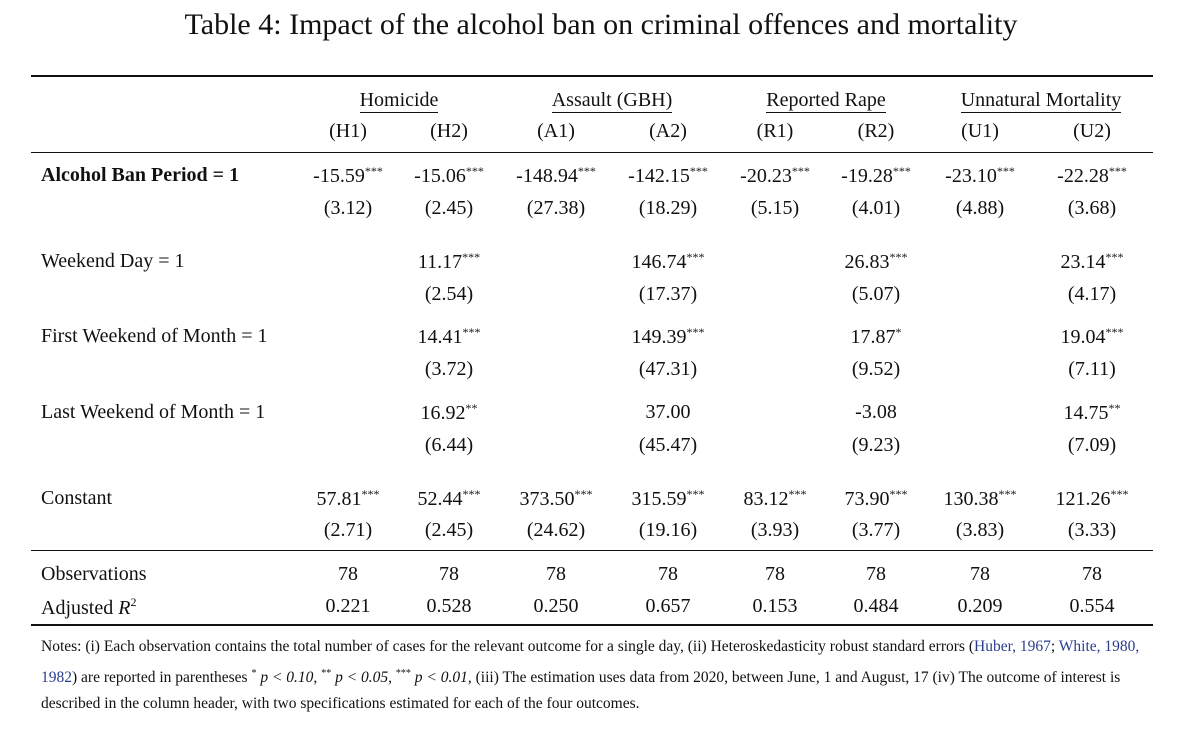  I want to click on coefficient-cell: 57.81***, so click(348, 499).